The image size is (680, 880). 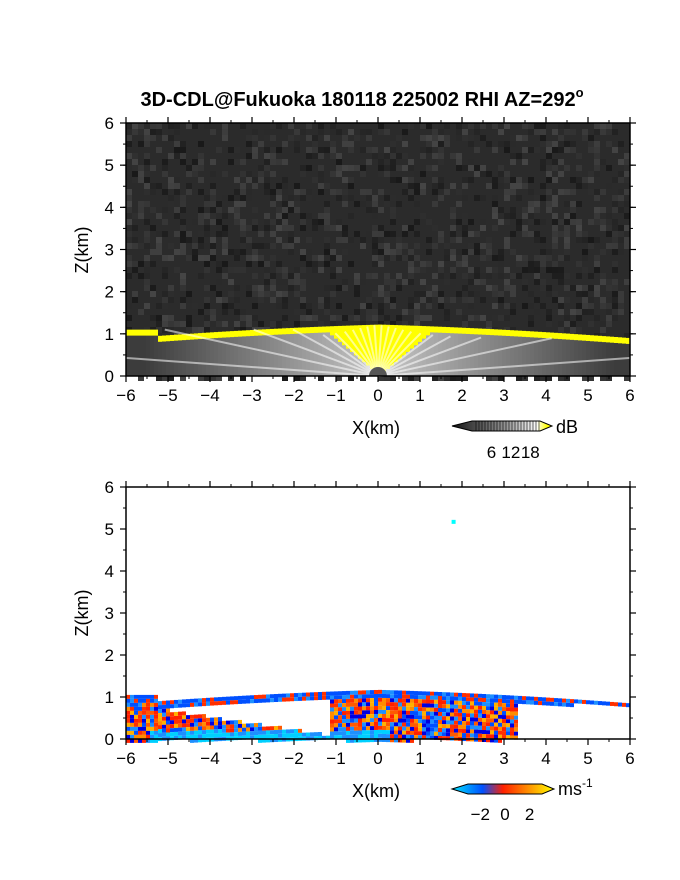 I want to click on y-tick-label: 5, so click(x=109, y=165).